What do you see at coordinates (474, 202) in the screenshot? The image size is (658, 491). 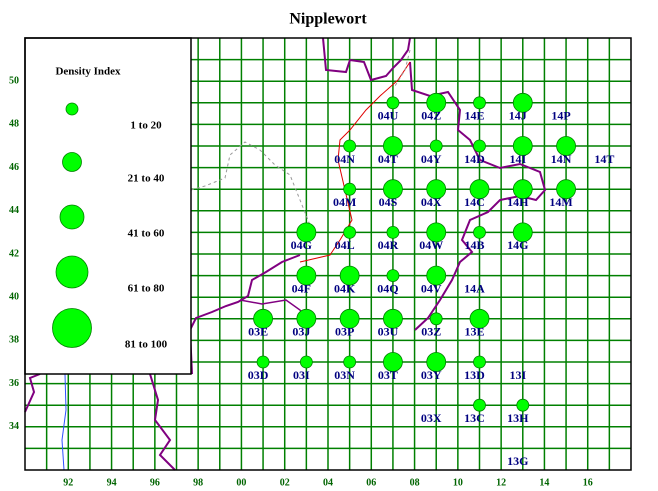 I see `square-label: 14C` at bounding box center [474, 202].